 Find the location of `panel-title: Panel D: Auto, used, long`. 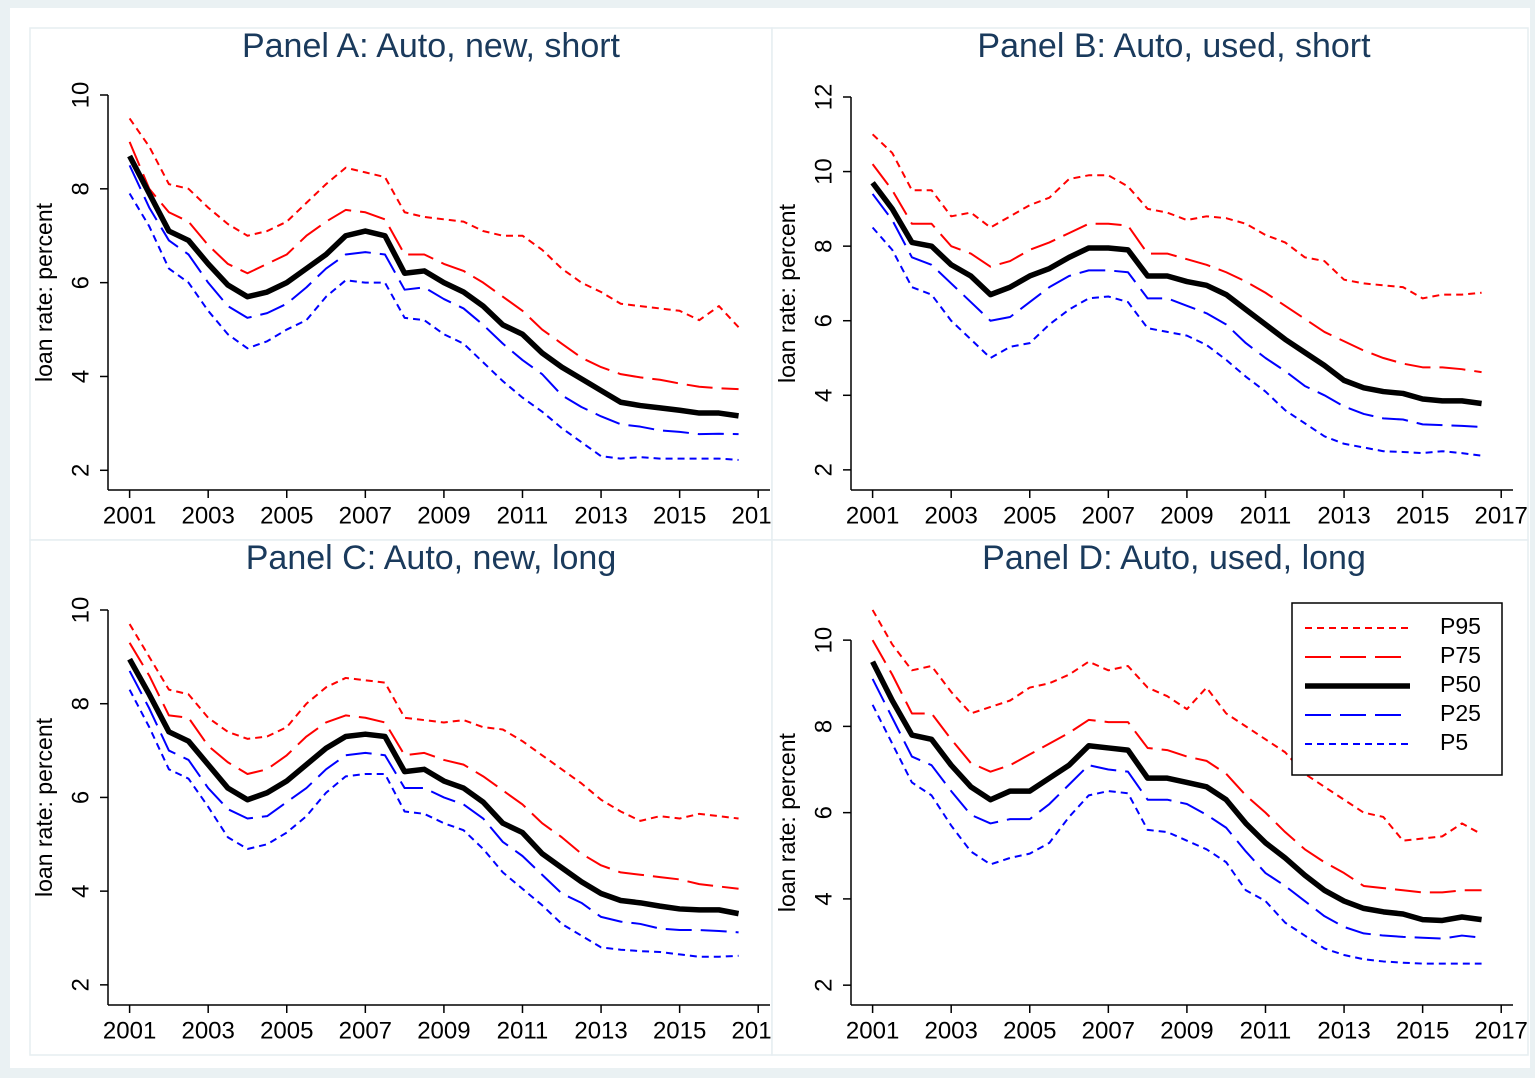

panel-title: Panel D: Auto, used, long is located at coordinates (1174, 558).